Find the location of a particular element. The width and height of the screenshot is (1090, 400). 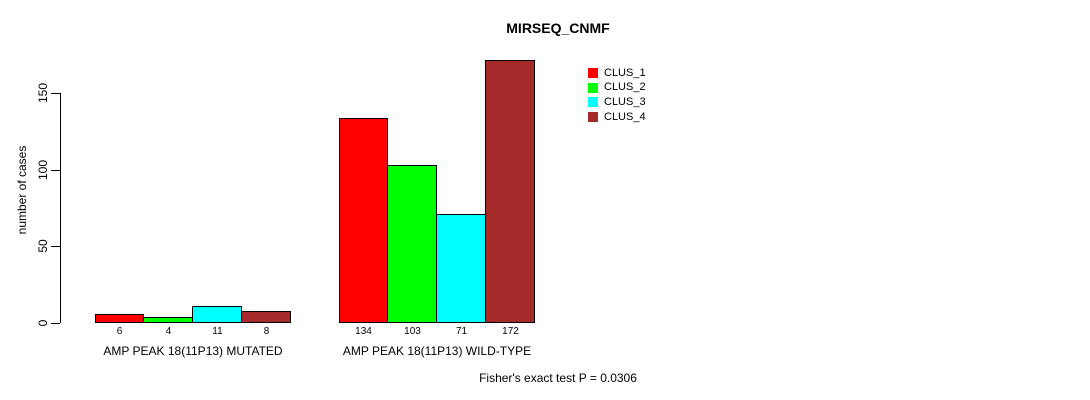

chart-title: MIRSEQ_CNMF is located at coordinates (558, 28).